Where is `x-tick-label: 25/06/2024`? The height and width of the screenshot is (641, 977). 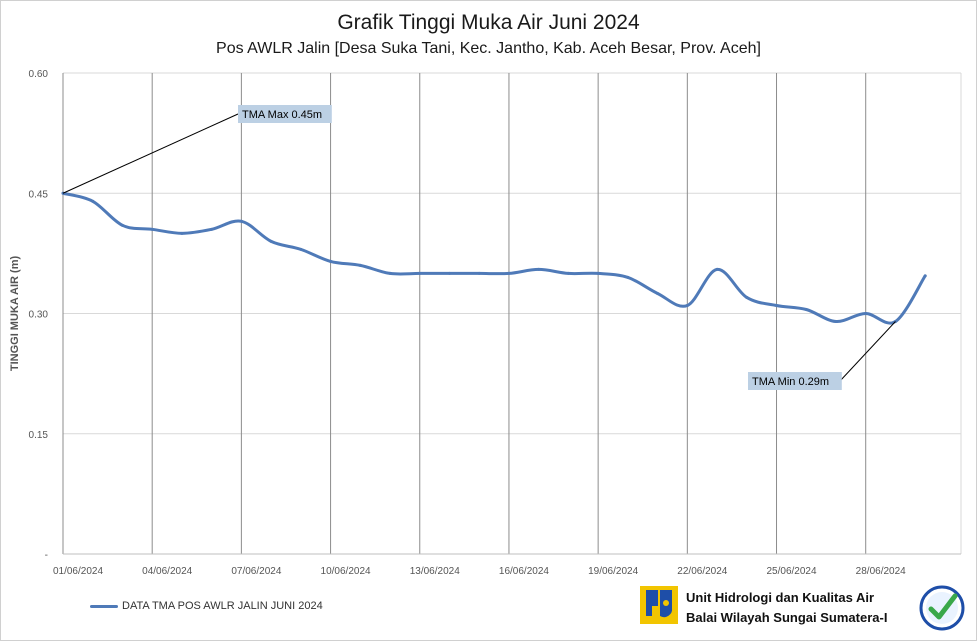
x-tick-label: 25/06/2024 is located at coordinates (791, 571).